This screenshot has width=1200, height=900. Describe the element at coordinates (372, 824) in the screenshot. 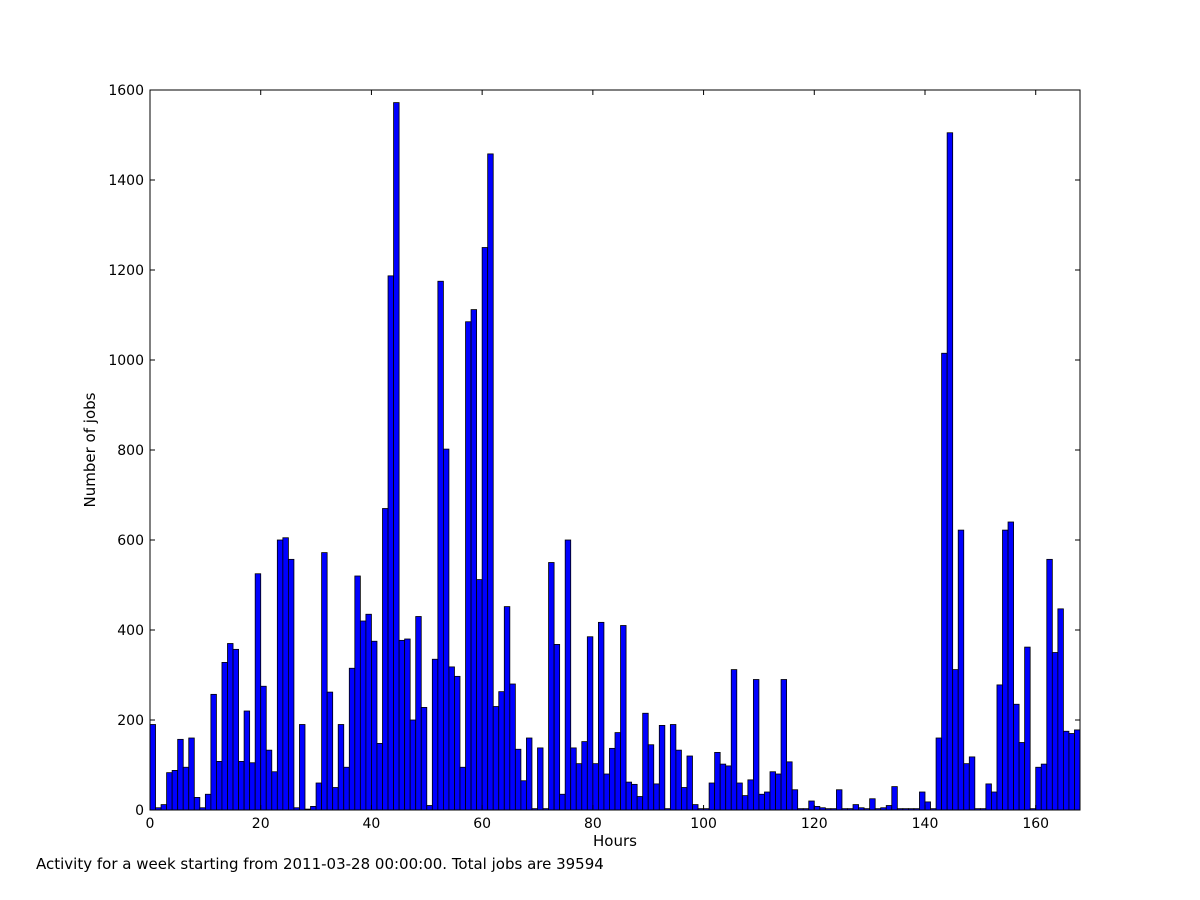

I see `x-tick-label-40: 40` at that location.